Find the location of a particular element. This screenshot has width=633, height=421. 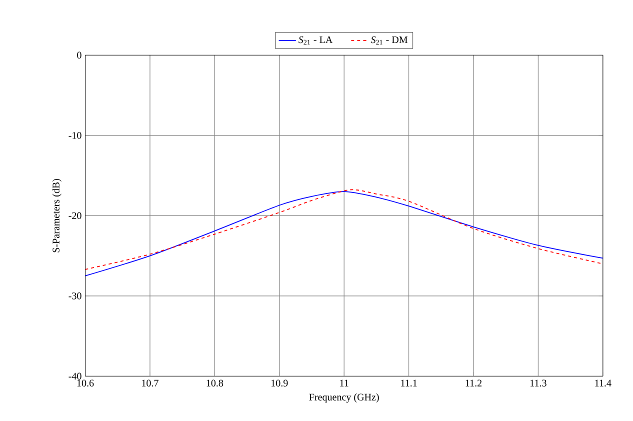

x-tick-label: 10.9 is located at coordinates (279, 383).